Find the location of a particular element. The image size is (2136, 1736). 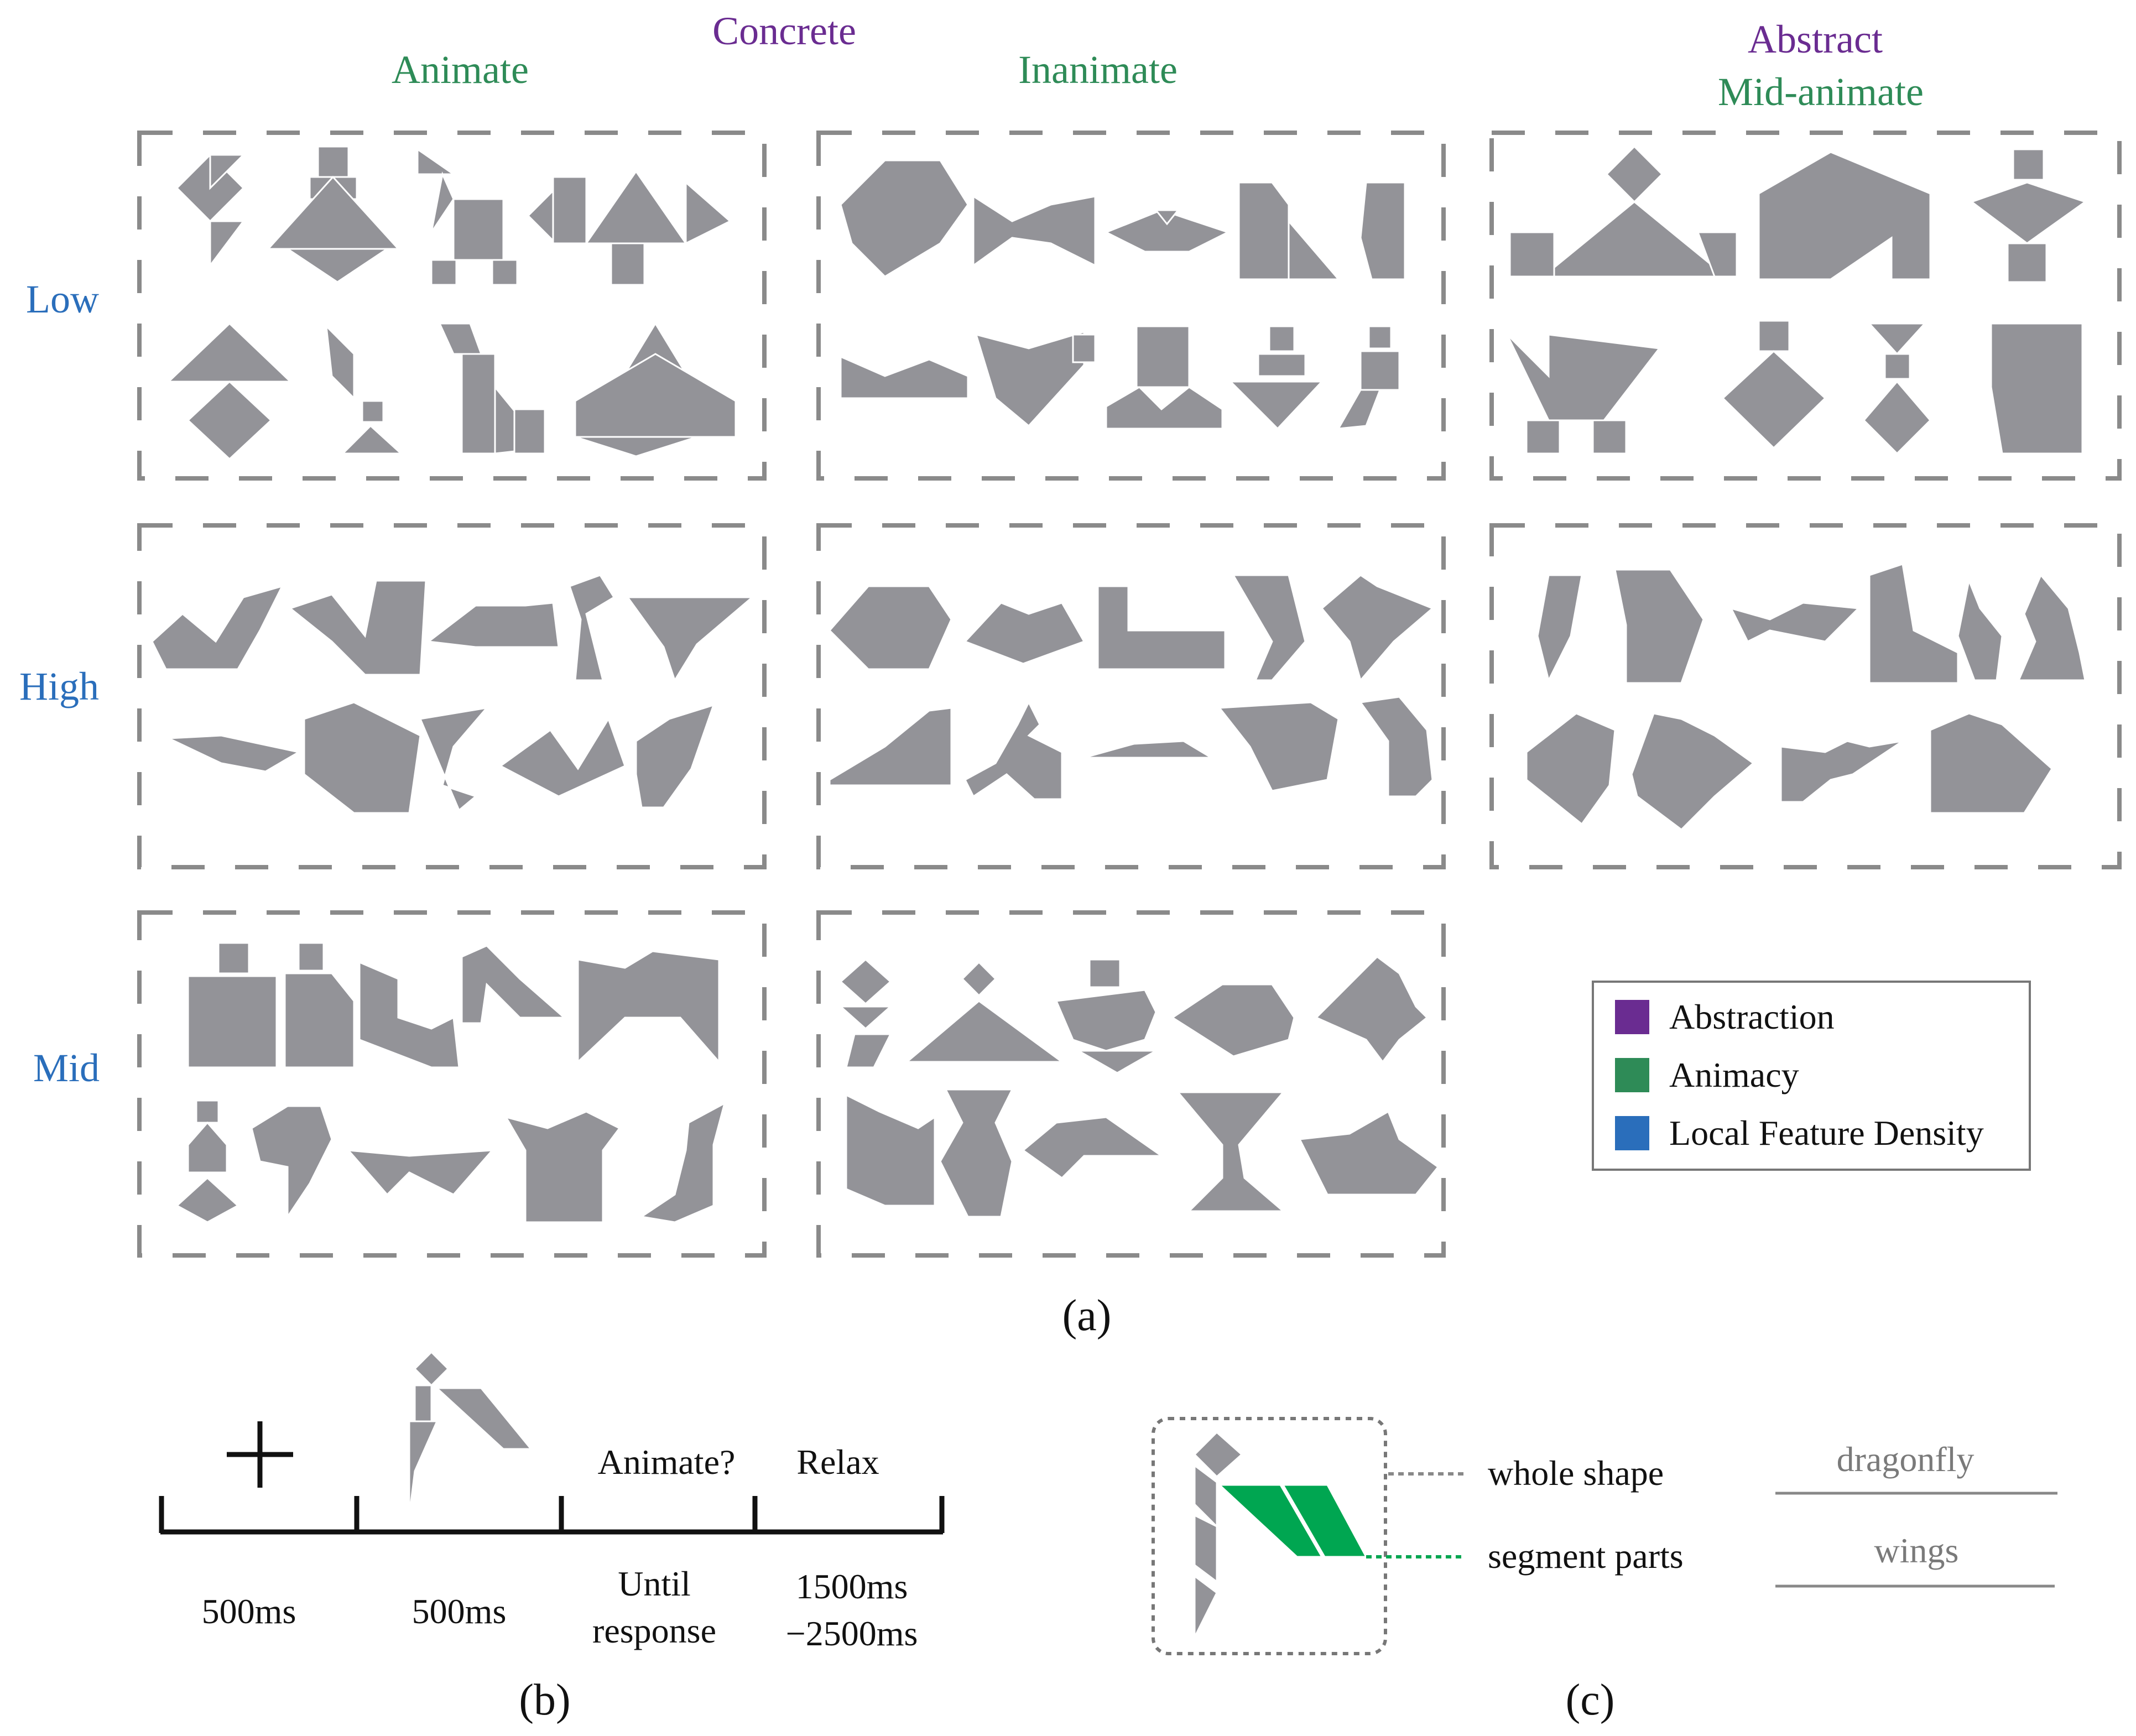

relax-label: Relax is located at coordinates (837, 1462).